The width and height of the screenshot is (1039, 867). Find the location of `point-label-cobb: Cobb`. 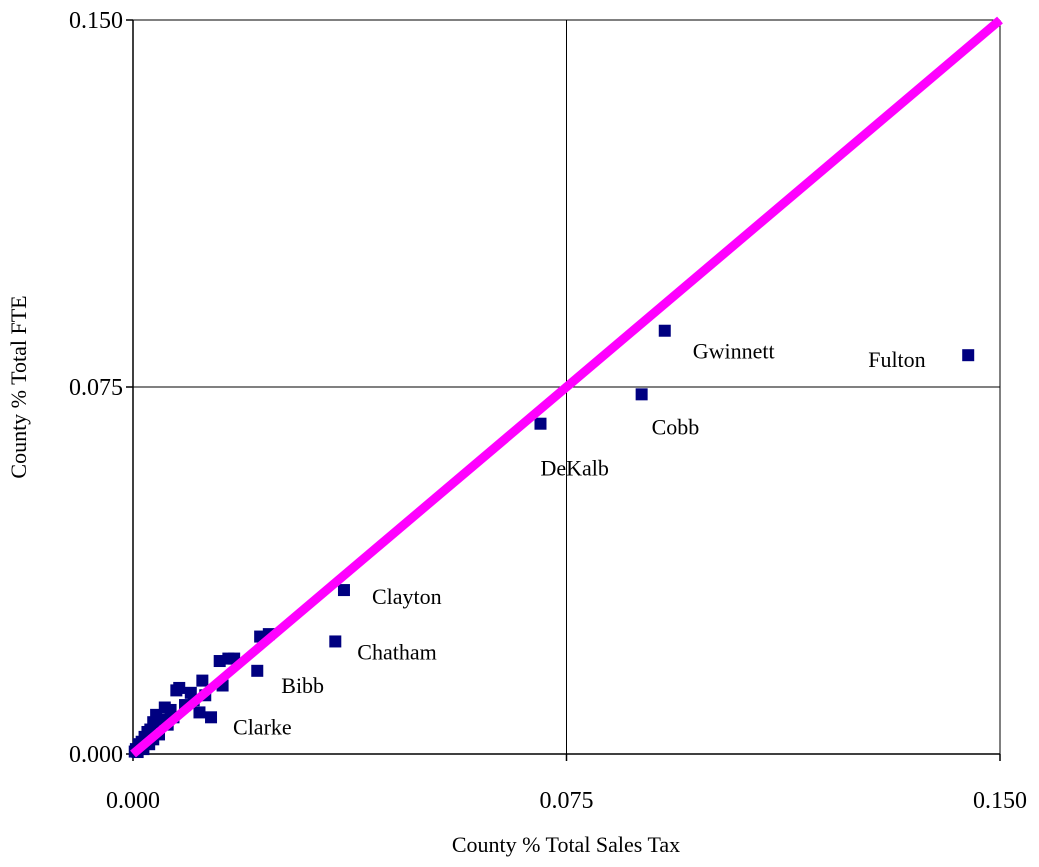

point-label-cobb: Cobb is located at coordinates (676, 426).